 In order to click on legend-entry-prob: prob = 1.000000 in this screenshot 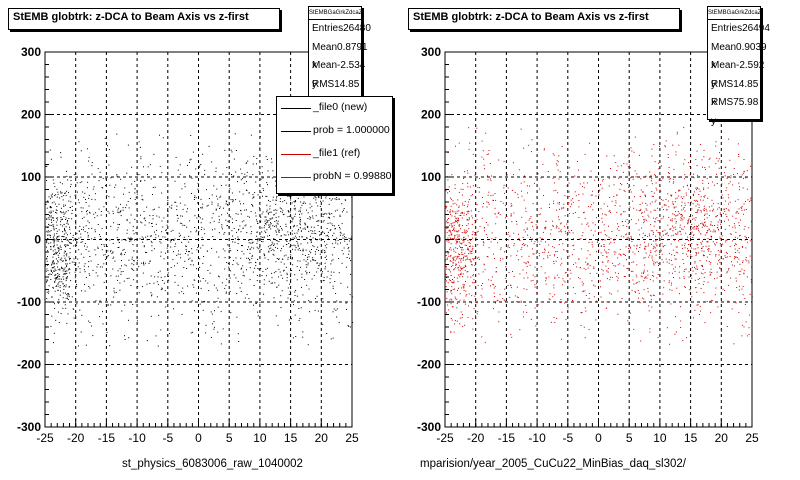, I will do `click(334, 131)`.